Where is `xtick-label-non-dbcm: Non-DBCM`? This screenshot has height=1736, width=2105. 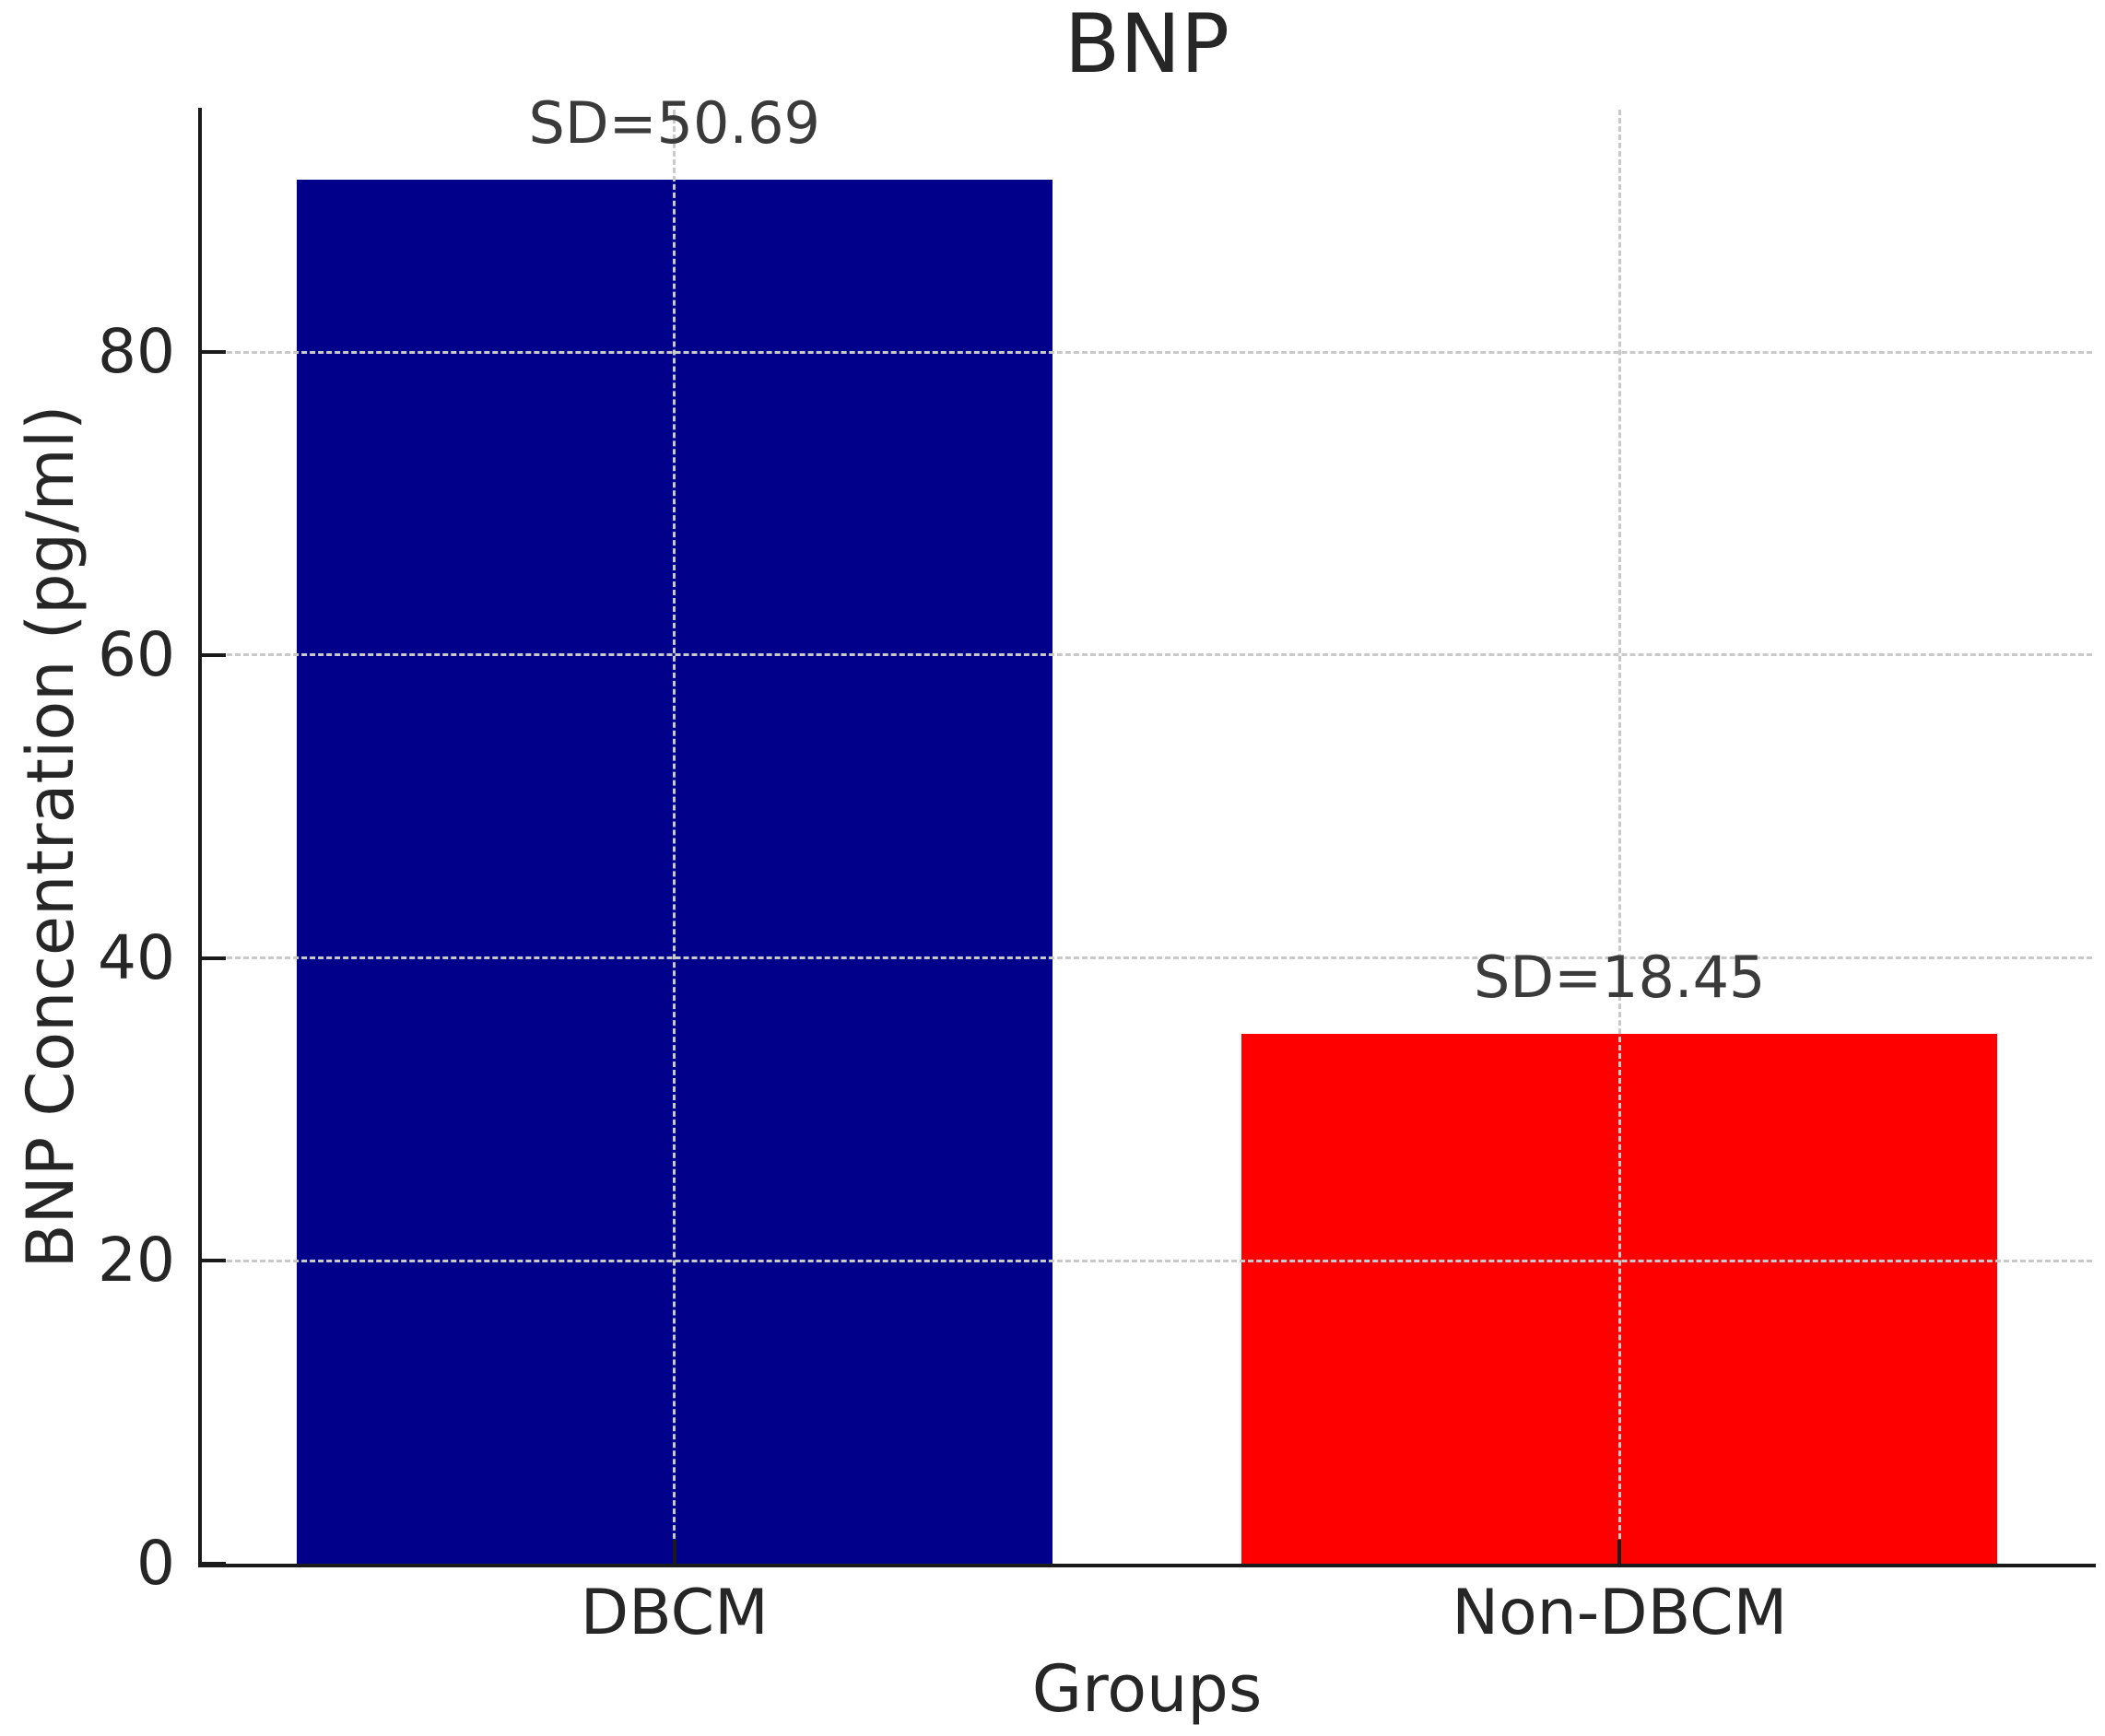 xtick-label-non-dbcm: Non-DBCM is located at coordinates (1620, 1613).